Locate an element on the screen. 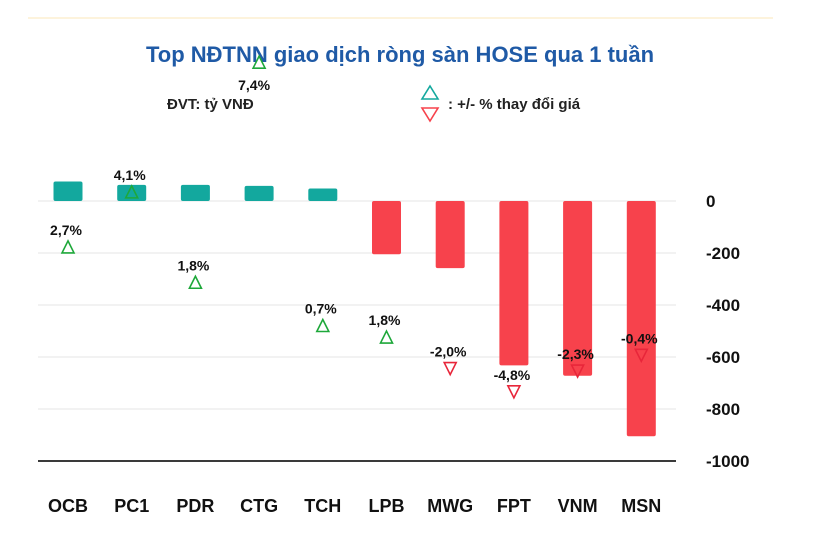 Image resolution: width=825 pixels, height=533 pixels. legend: : +/- % thay đổi giá is located at coordinates (544, 105).